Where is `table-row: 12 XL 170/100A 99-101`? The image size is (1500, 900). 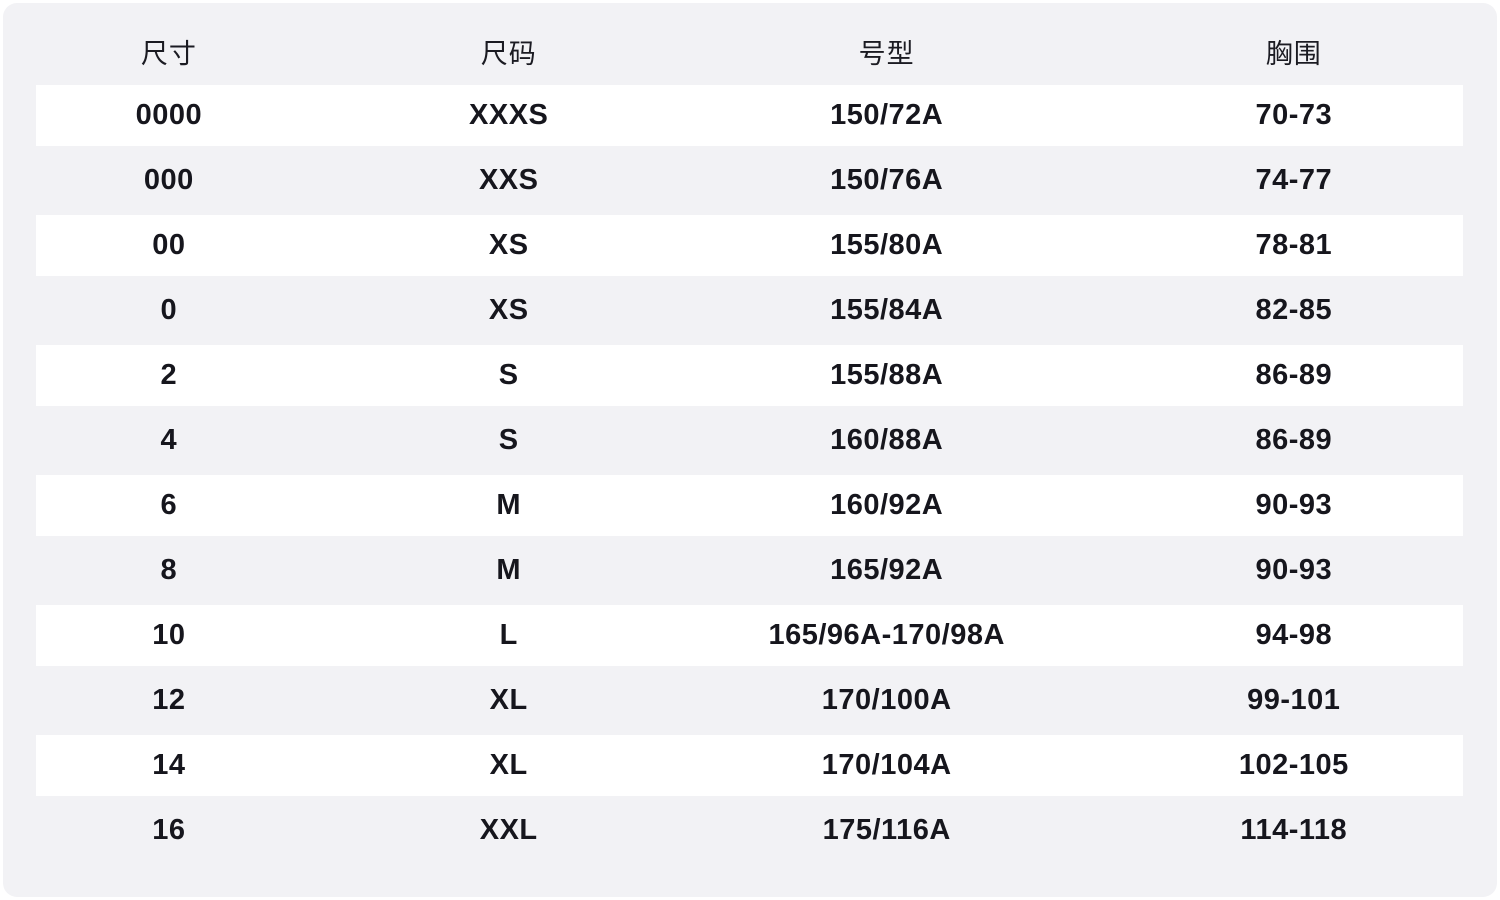
table-row: 12 XL 170/100A 99-101 is located at coordinates (750, 700).